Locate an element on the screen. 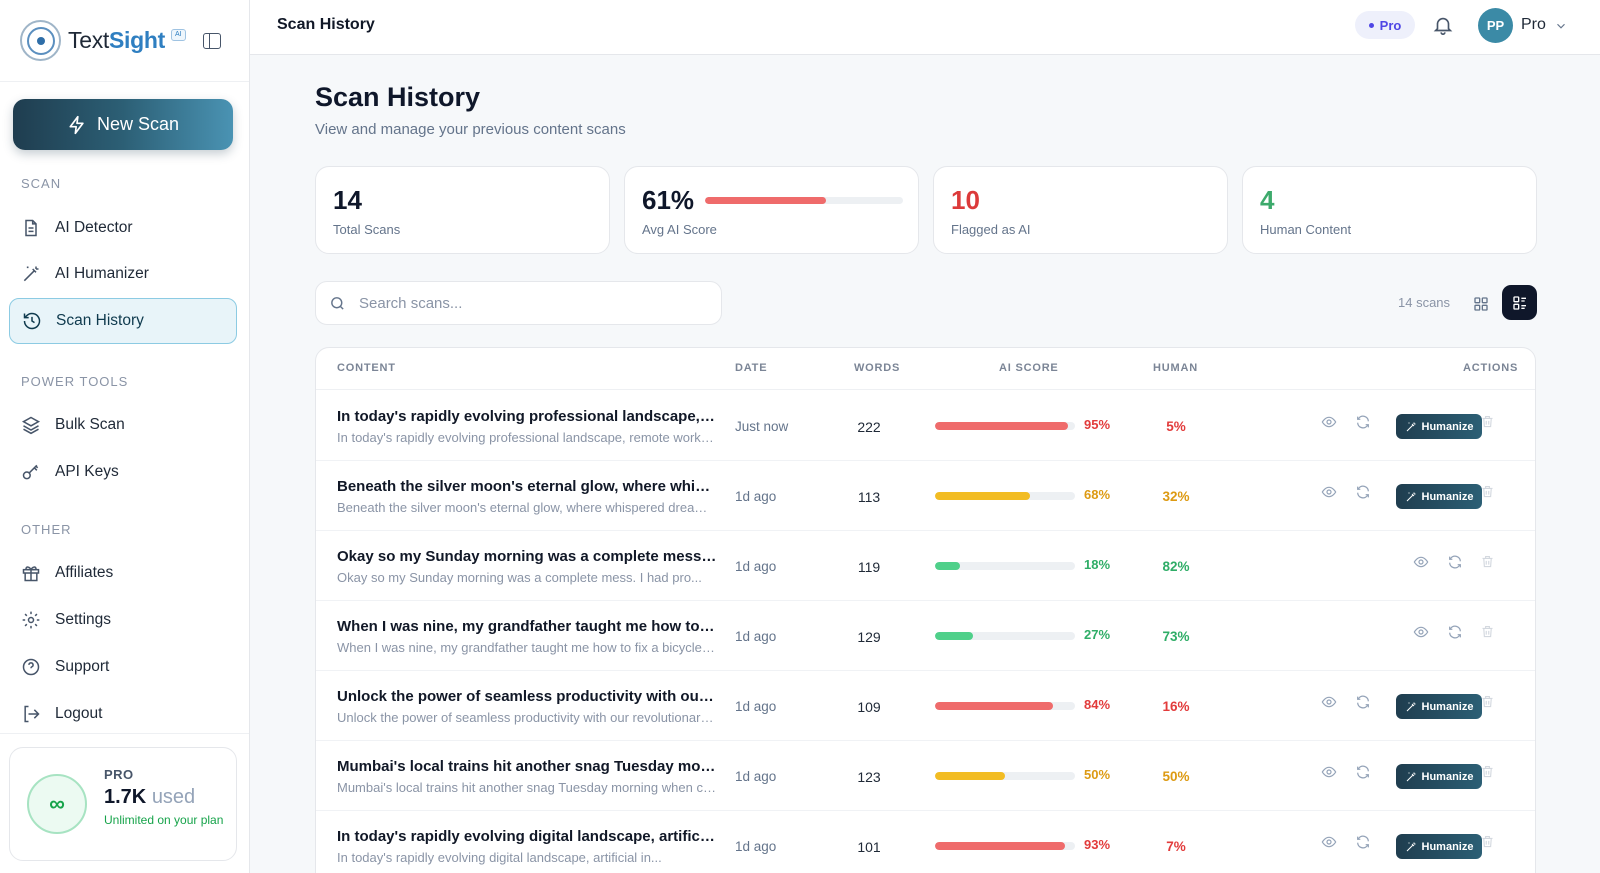  stat-value: 10 is located at coordinates (965, 200).